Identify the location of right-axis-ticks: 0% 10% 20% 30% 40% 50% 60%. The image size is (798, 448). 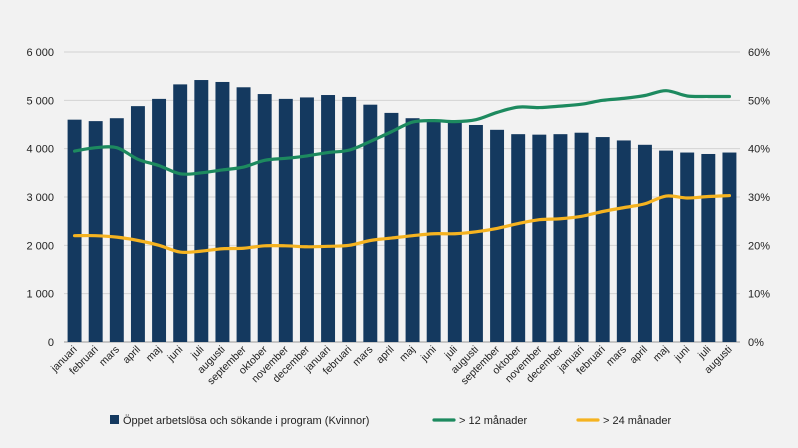
(759, 198).